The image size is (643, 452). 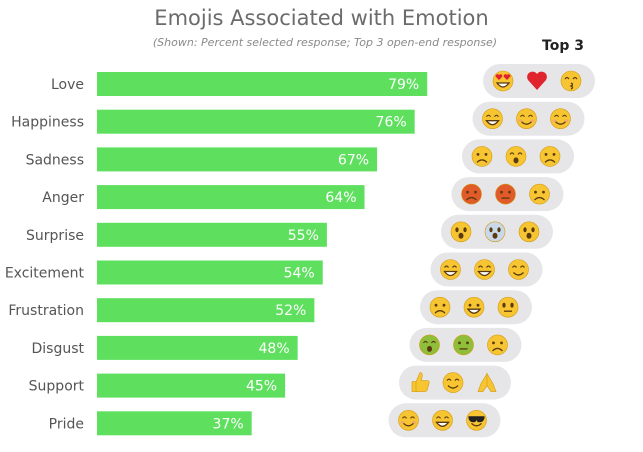 I want to click on bar-anger, so click(x=231, y=197).